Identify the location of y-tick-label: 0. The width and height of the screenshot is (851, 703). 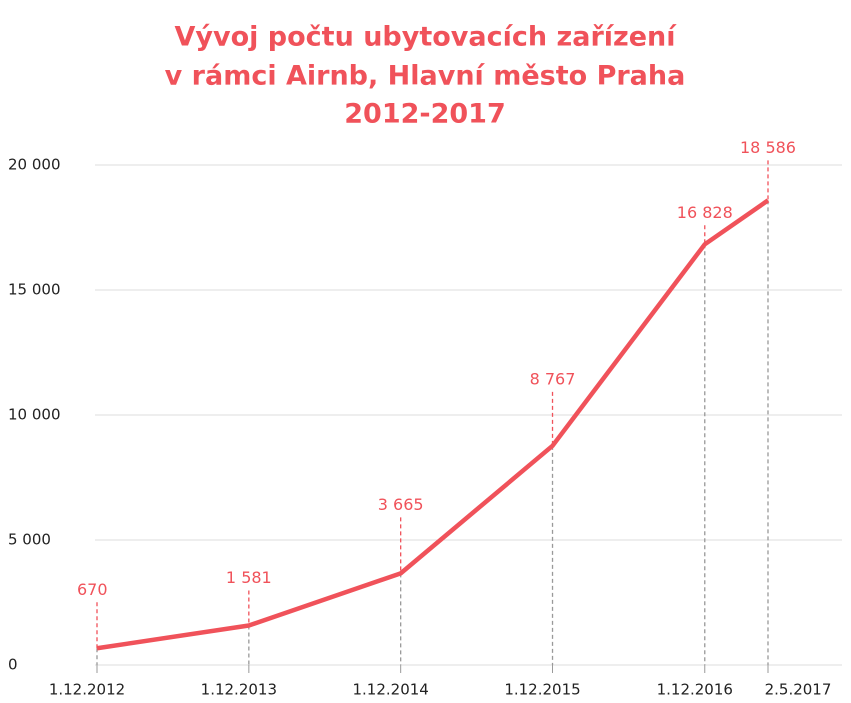
(13, 665).